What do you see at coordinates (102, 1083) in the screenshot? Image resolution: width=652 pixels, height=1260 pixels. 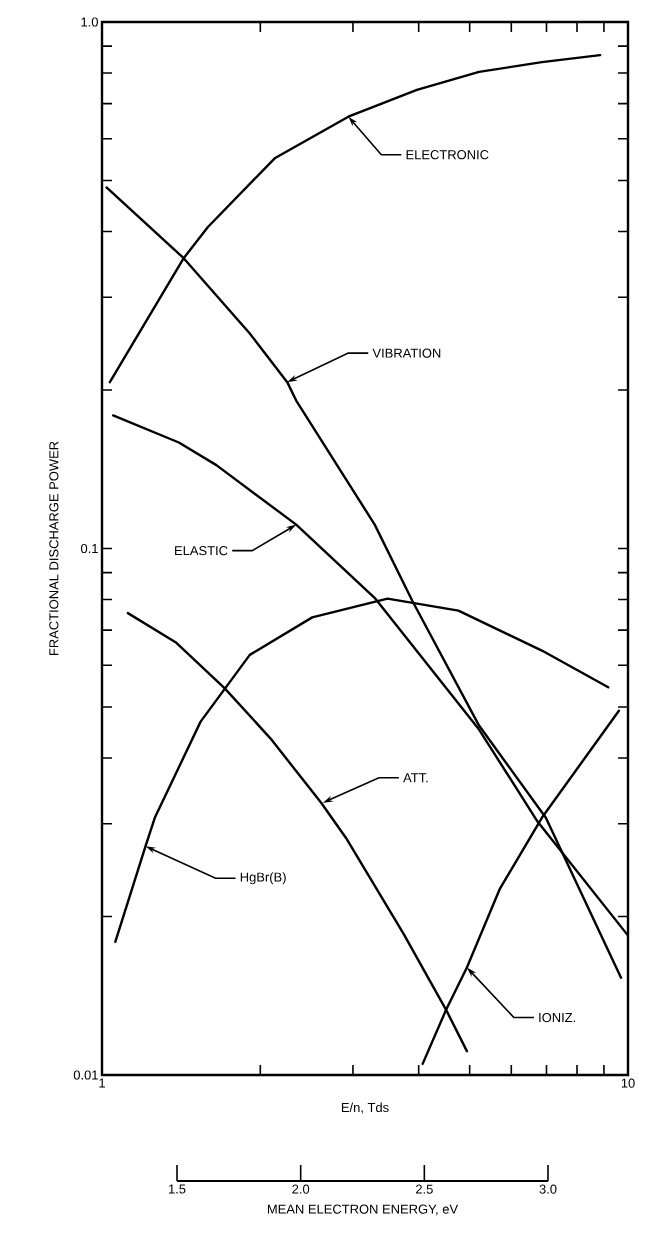 I see `x-tick-label: 1` at bounding box center [102, 1083].